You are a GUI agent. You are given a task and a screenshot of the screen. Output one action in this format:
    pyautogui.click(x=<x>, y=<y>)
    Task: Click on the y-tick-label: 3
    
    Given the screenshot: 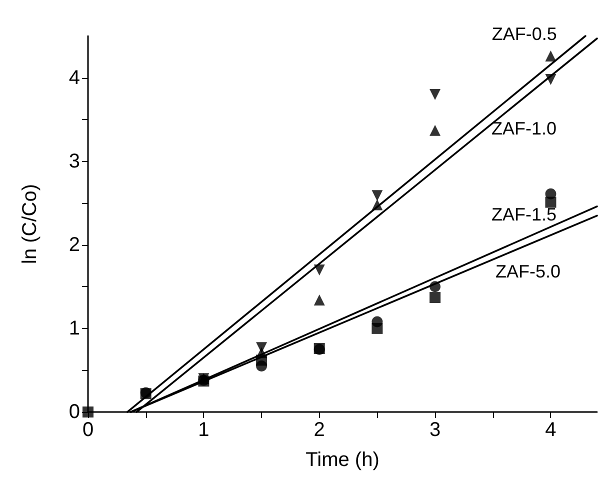 What is the action you would take?
    pyautogui.click(x=74, y=161)
    